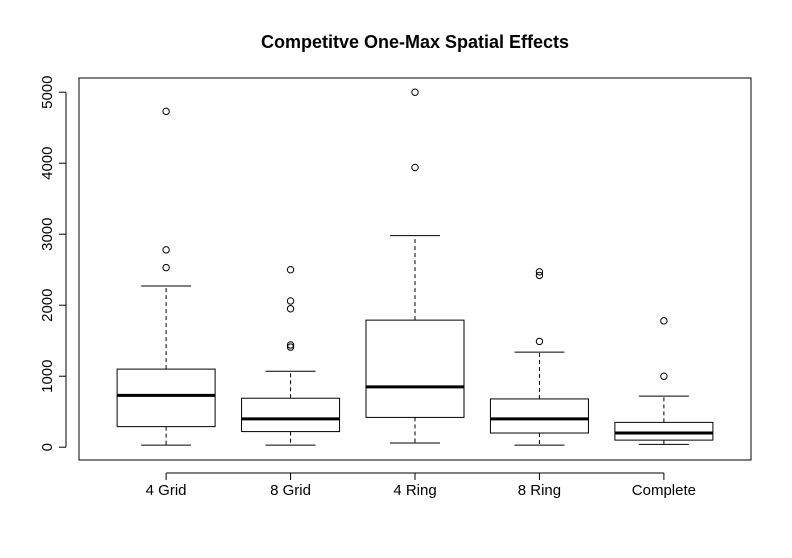 Image resolution: width=792 pixels, height=558 pixels. What do you see at coordinates (414, 490) in the screenshot?
I see `x-tick-label: 4 Ring` at bounding box center [414, 490].